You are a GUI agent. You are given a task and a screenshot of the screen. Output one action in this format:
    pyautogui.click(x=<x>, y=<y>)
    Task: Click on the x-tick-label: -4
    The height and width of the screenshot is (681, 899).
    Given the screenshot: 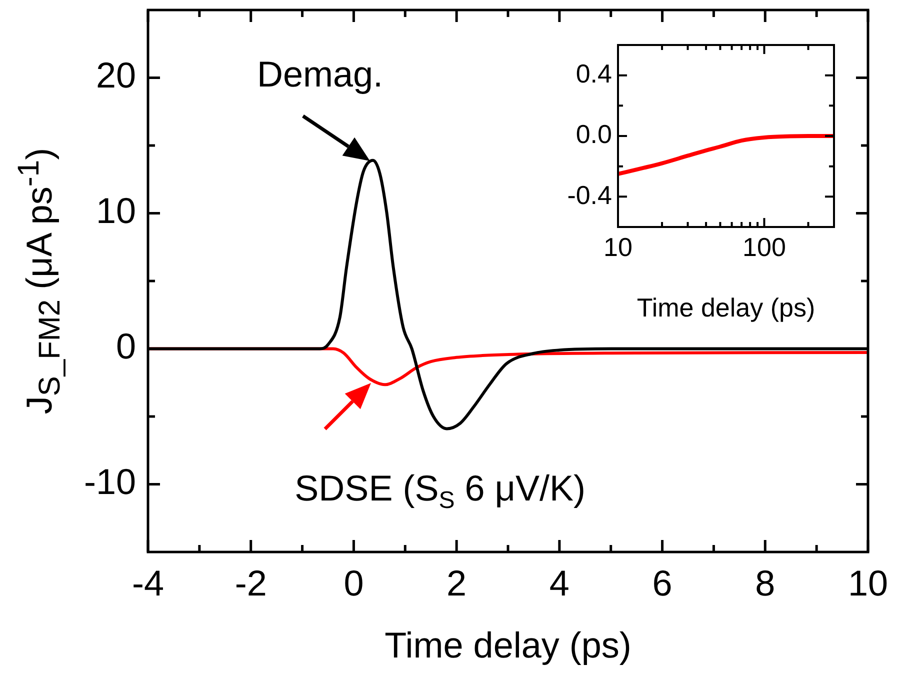 What is the action you would take?
    pyautogui.click(x=148, y=583)
    